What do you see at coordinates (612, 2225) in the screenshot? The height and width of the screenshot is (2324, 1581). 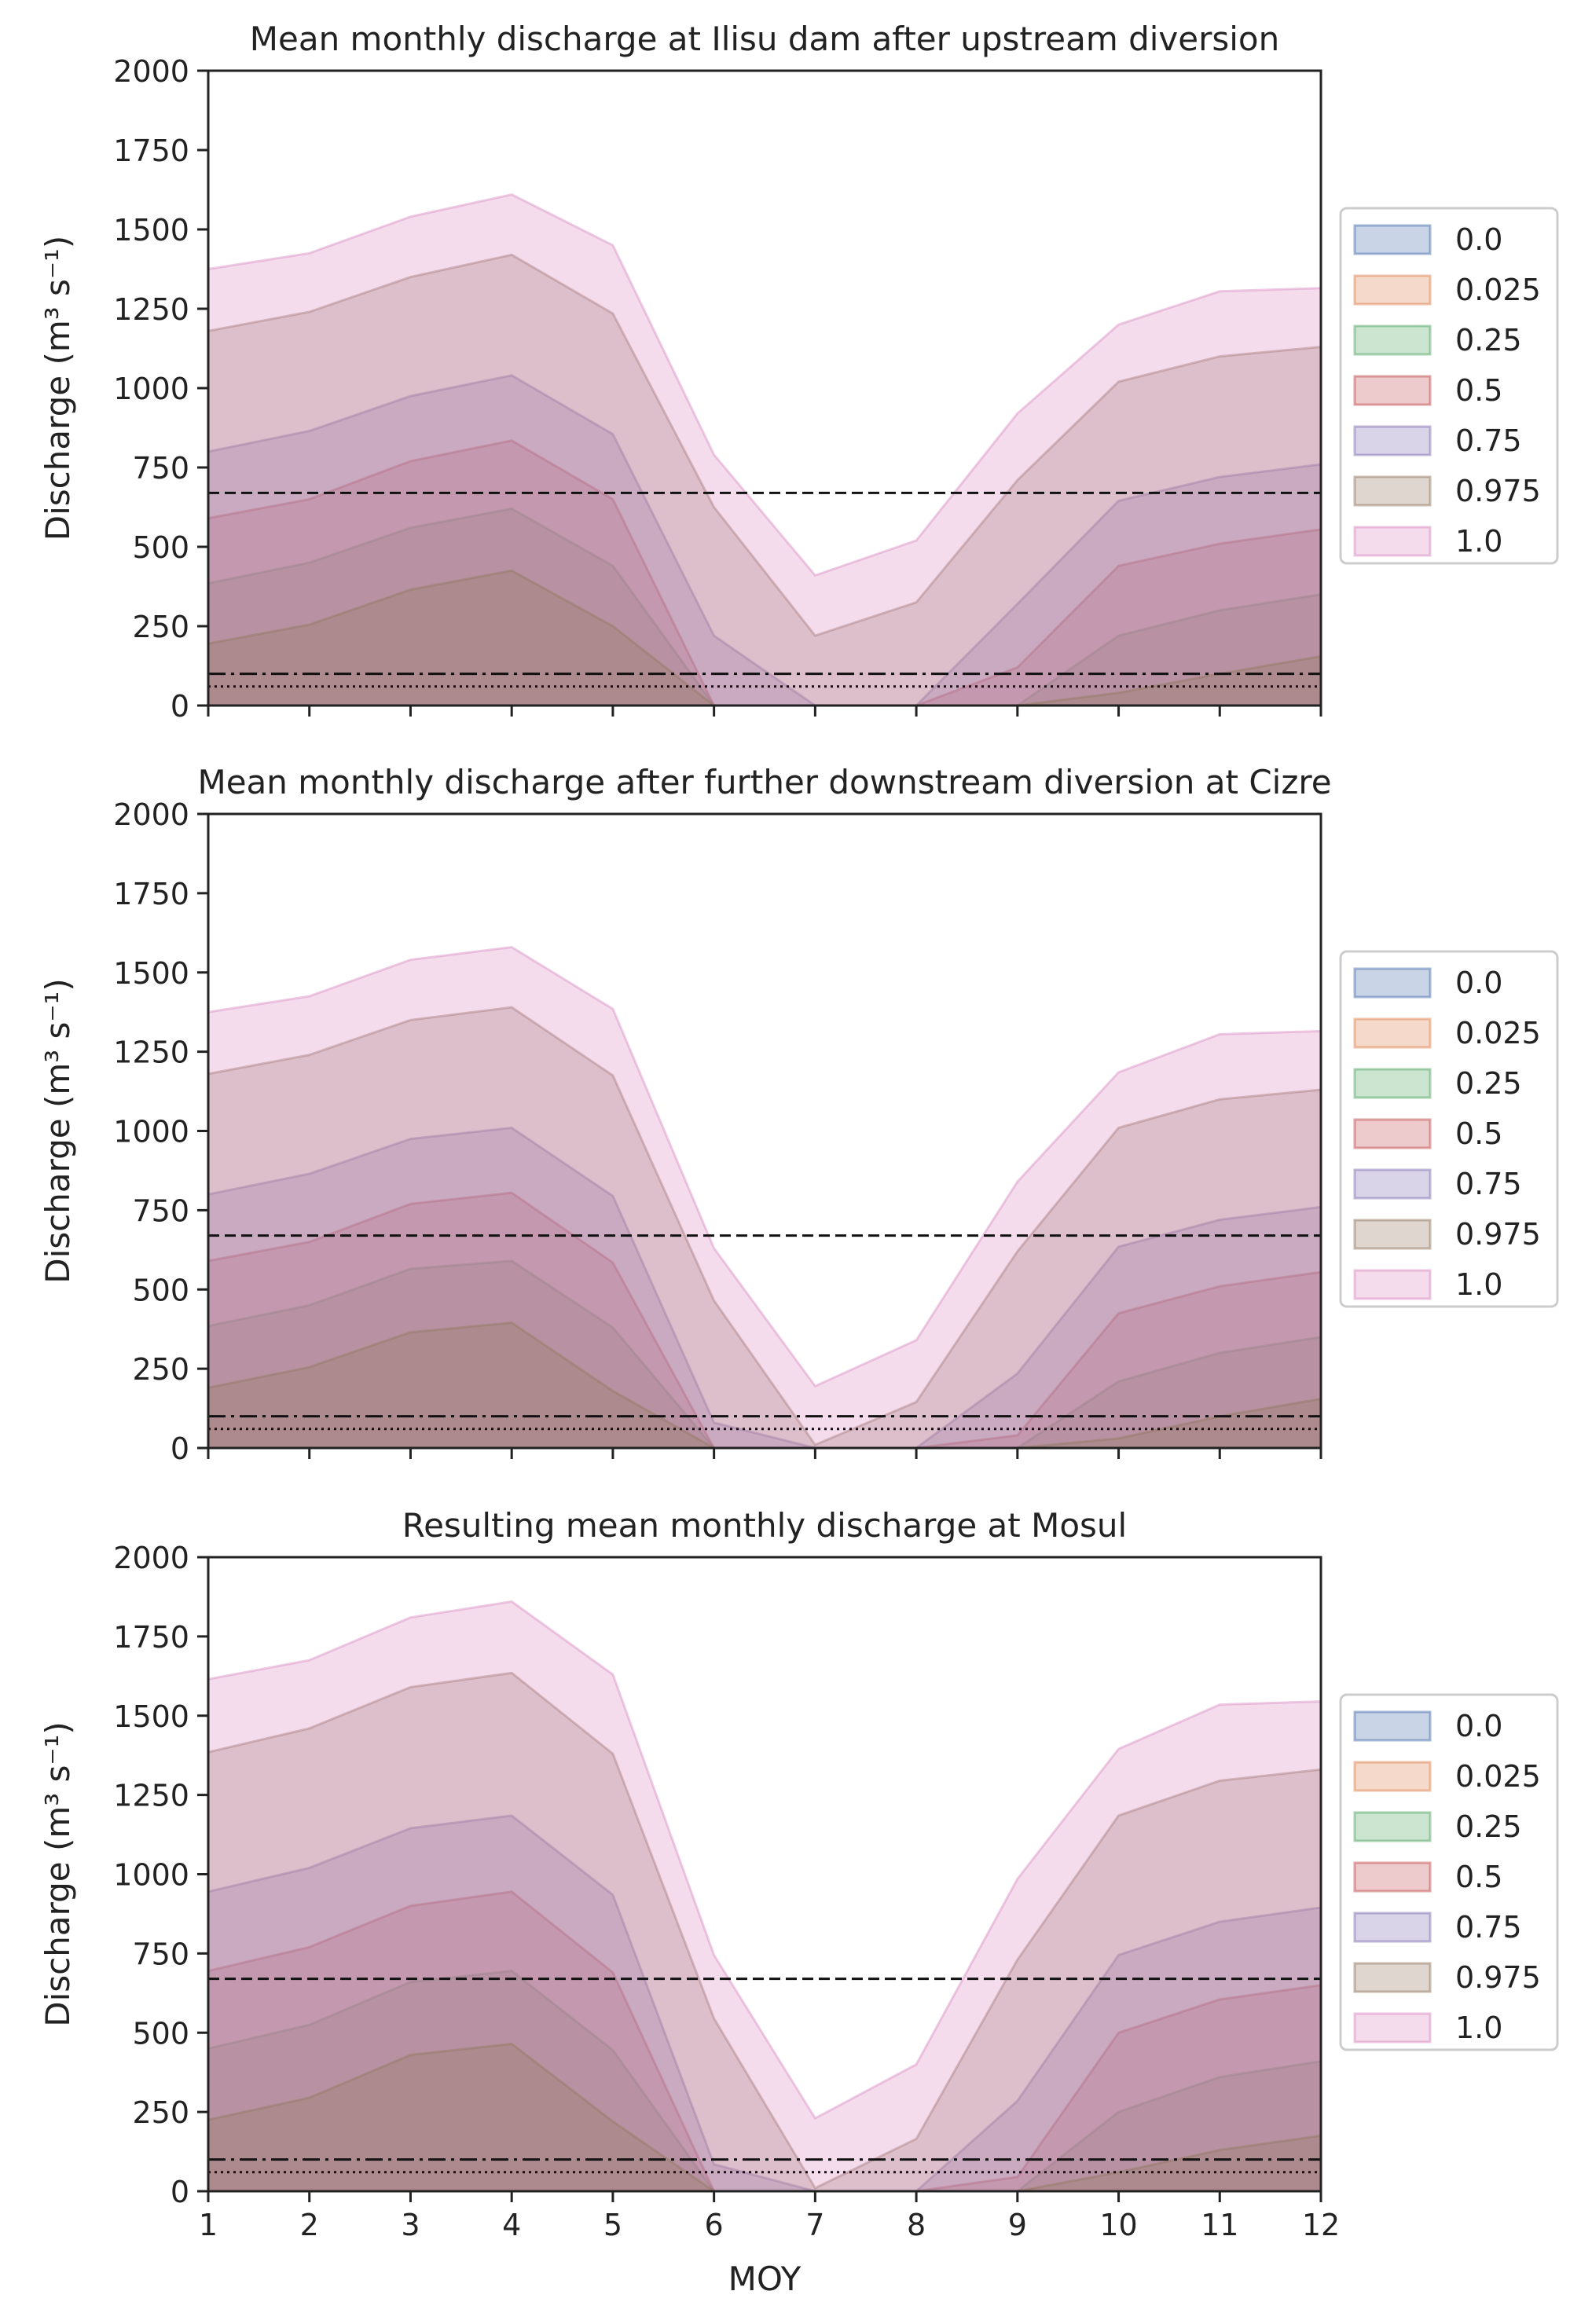 I see `x-tick-label: 5` at bounding box center [612, 2225].